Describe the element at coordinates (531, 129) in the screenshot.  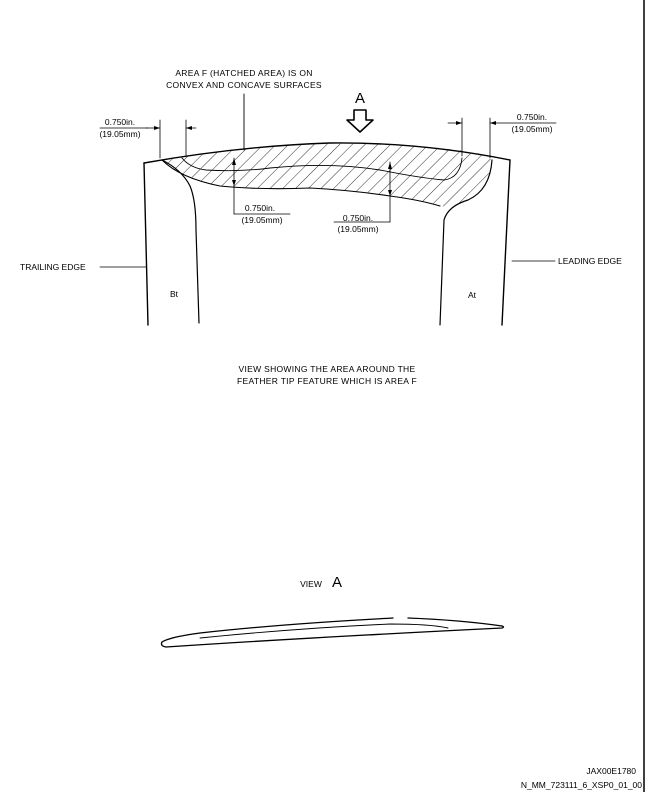
I see `dimension-right-top-mm: (19.05mm)` at that location.